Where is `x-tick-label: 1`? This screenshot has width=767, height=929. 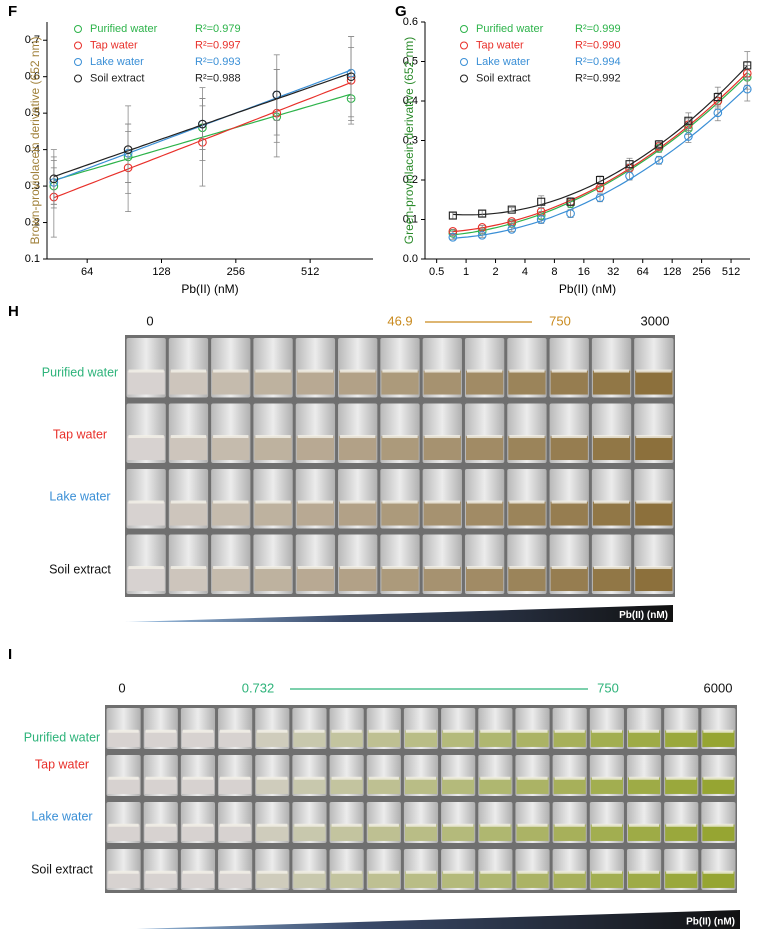
x-tick-label: 1 is located at coordinates (466, 272).